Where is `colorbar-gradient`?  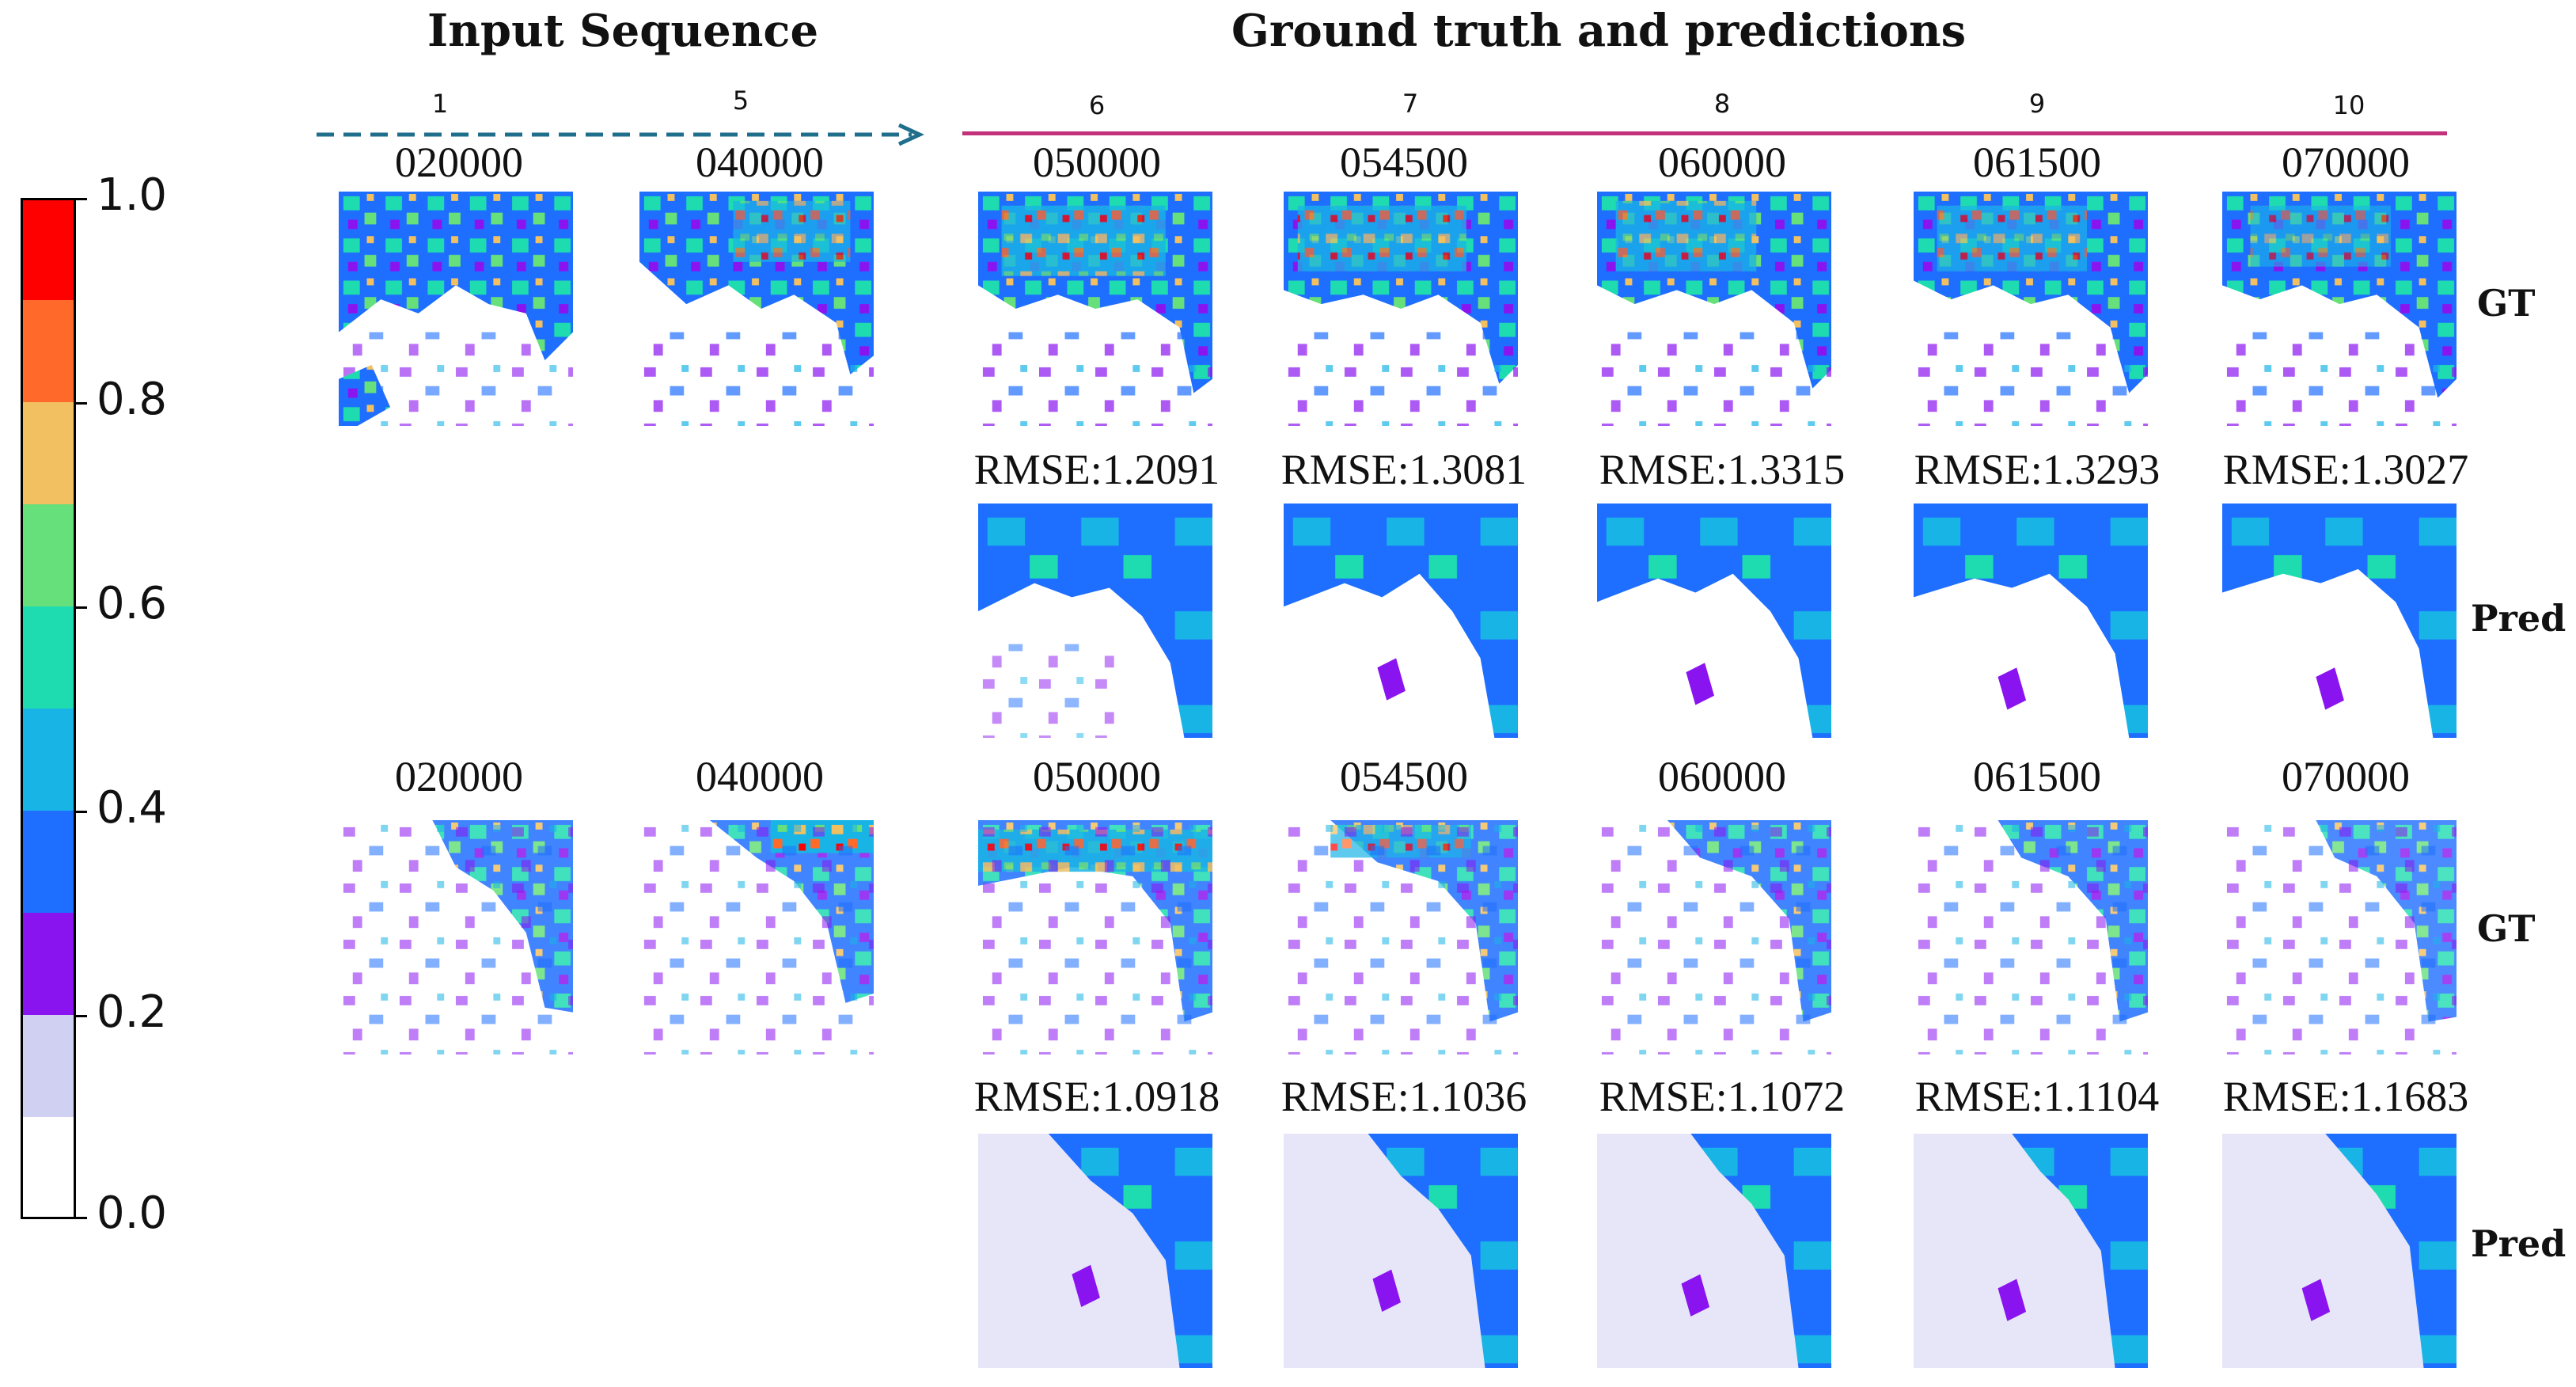 colorbar-gradient is located at coordinates (48, 708).